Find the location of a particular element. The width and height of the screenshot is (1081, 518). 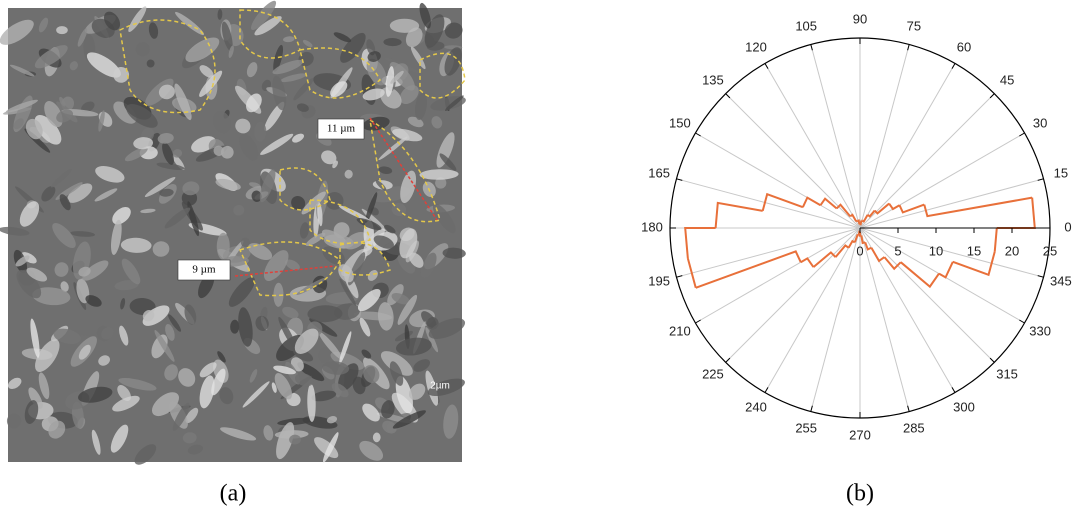

theta-tick-label: 270 is located at coordinates (860, 434).